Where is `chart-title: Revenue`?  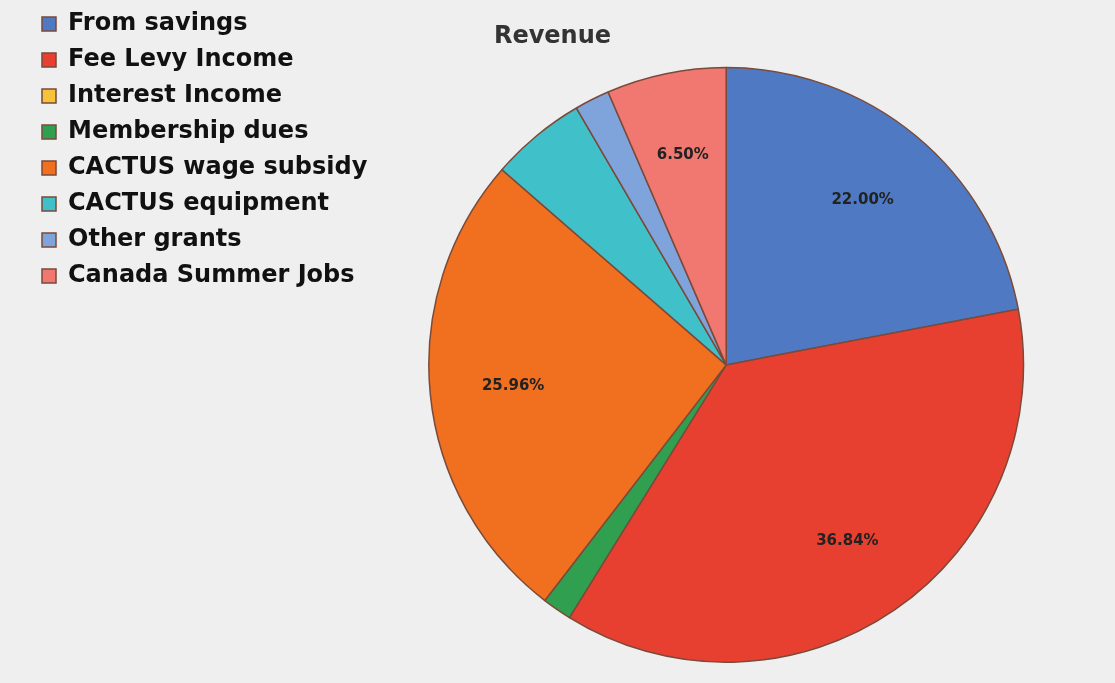
chart-title: Revenue is located at coordinates (552, 34).